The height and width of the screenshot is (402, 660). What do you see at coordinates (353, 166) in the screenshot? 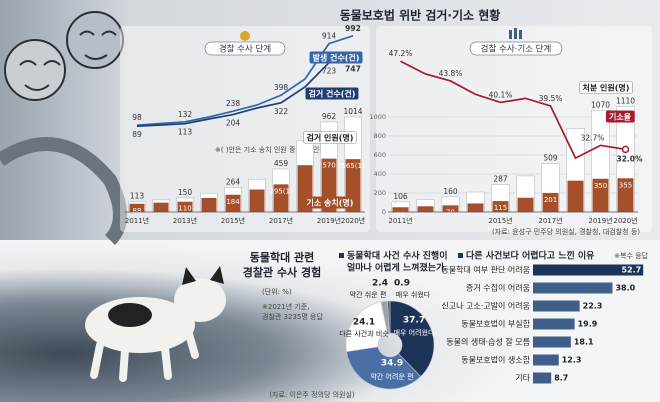
I see `bar-value-label: 565(1)` at bounding box center [353, 166].